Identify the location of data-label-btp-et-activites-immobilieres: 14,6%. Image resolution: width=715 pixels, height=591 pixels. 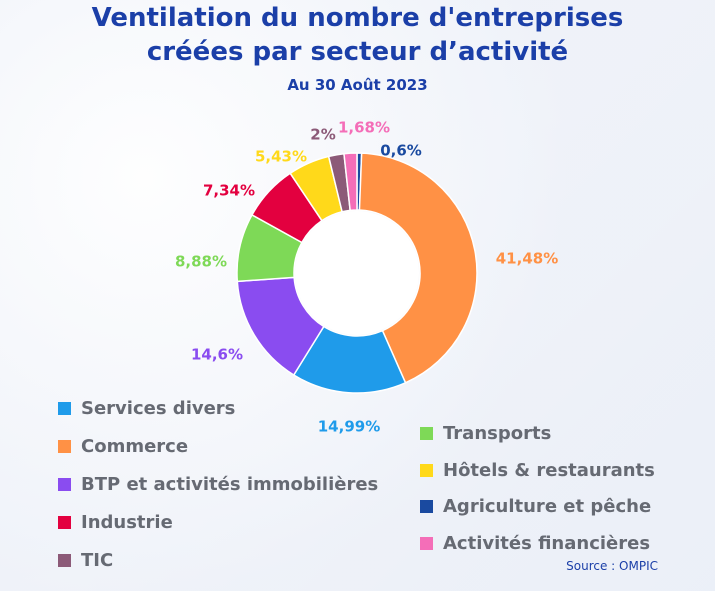
(217, 355).